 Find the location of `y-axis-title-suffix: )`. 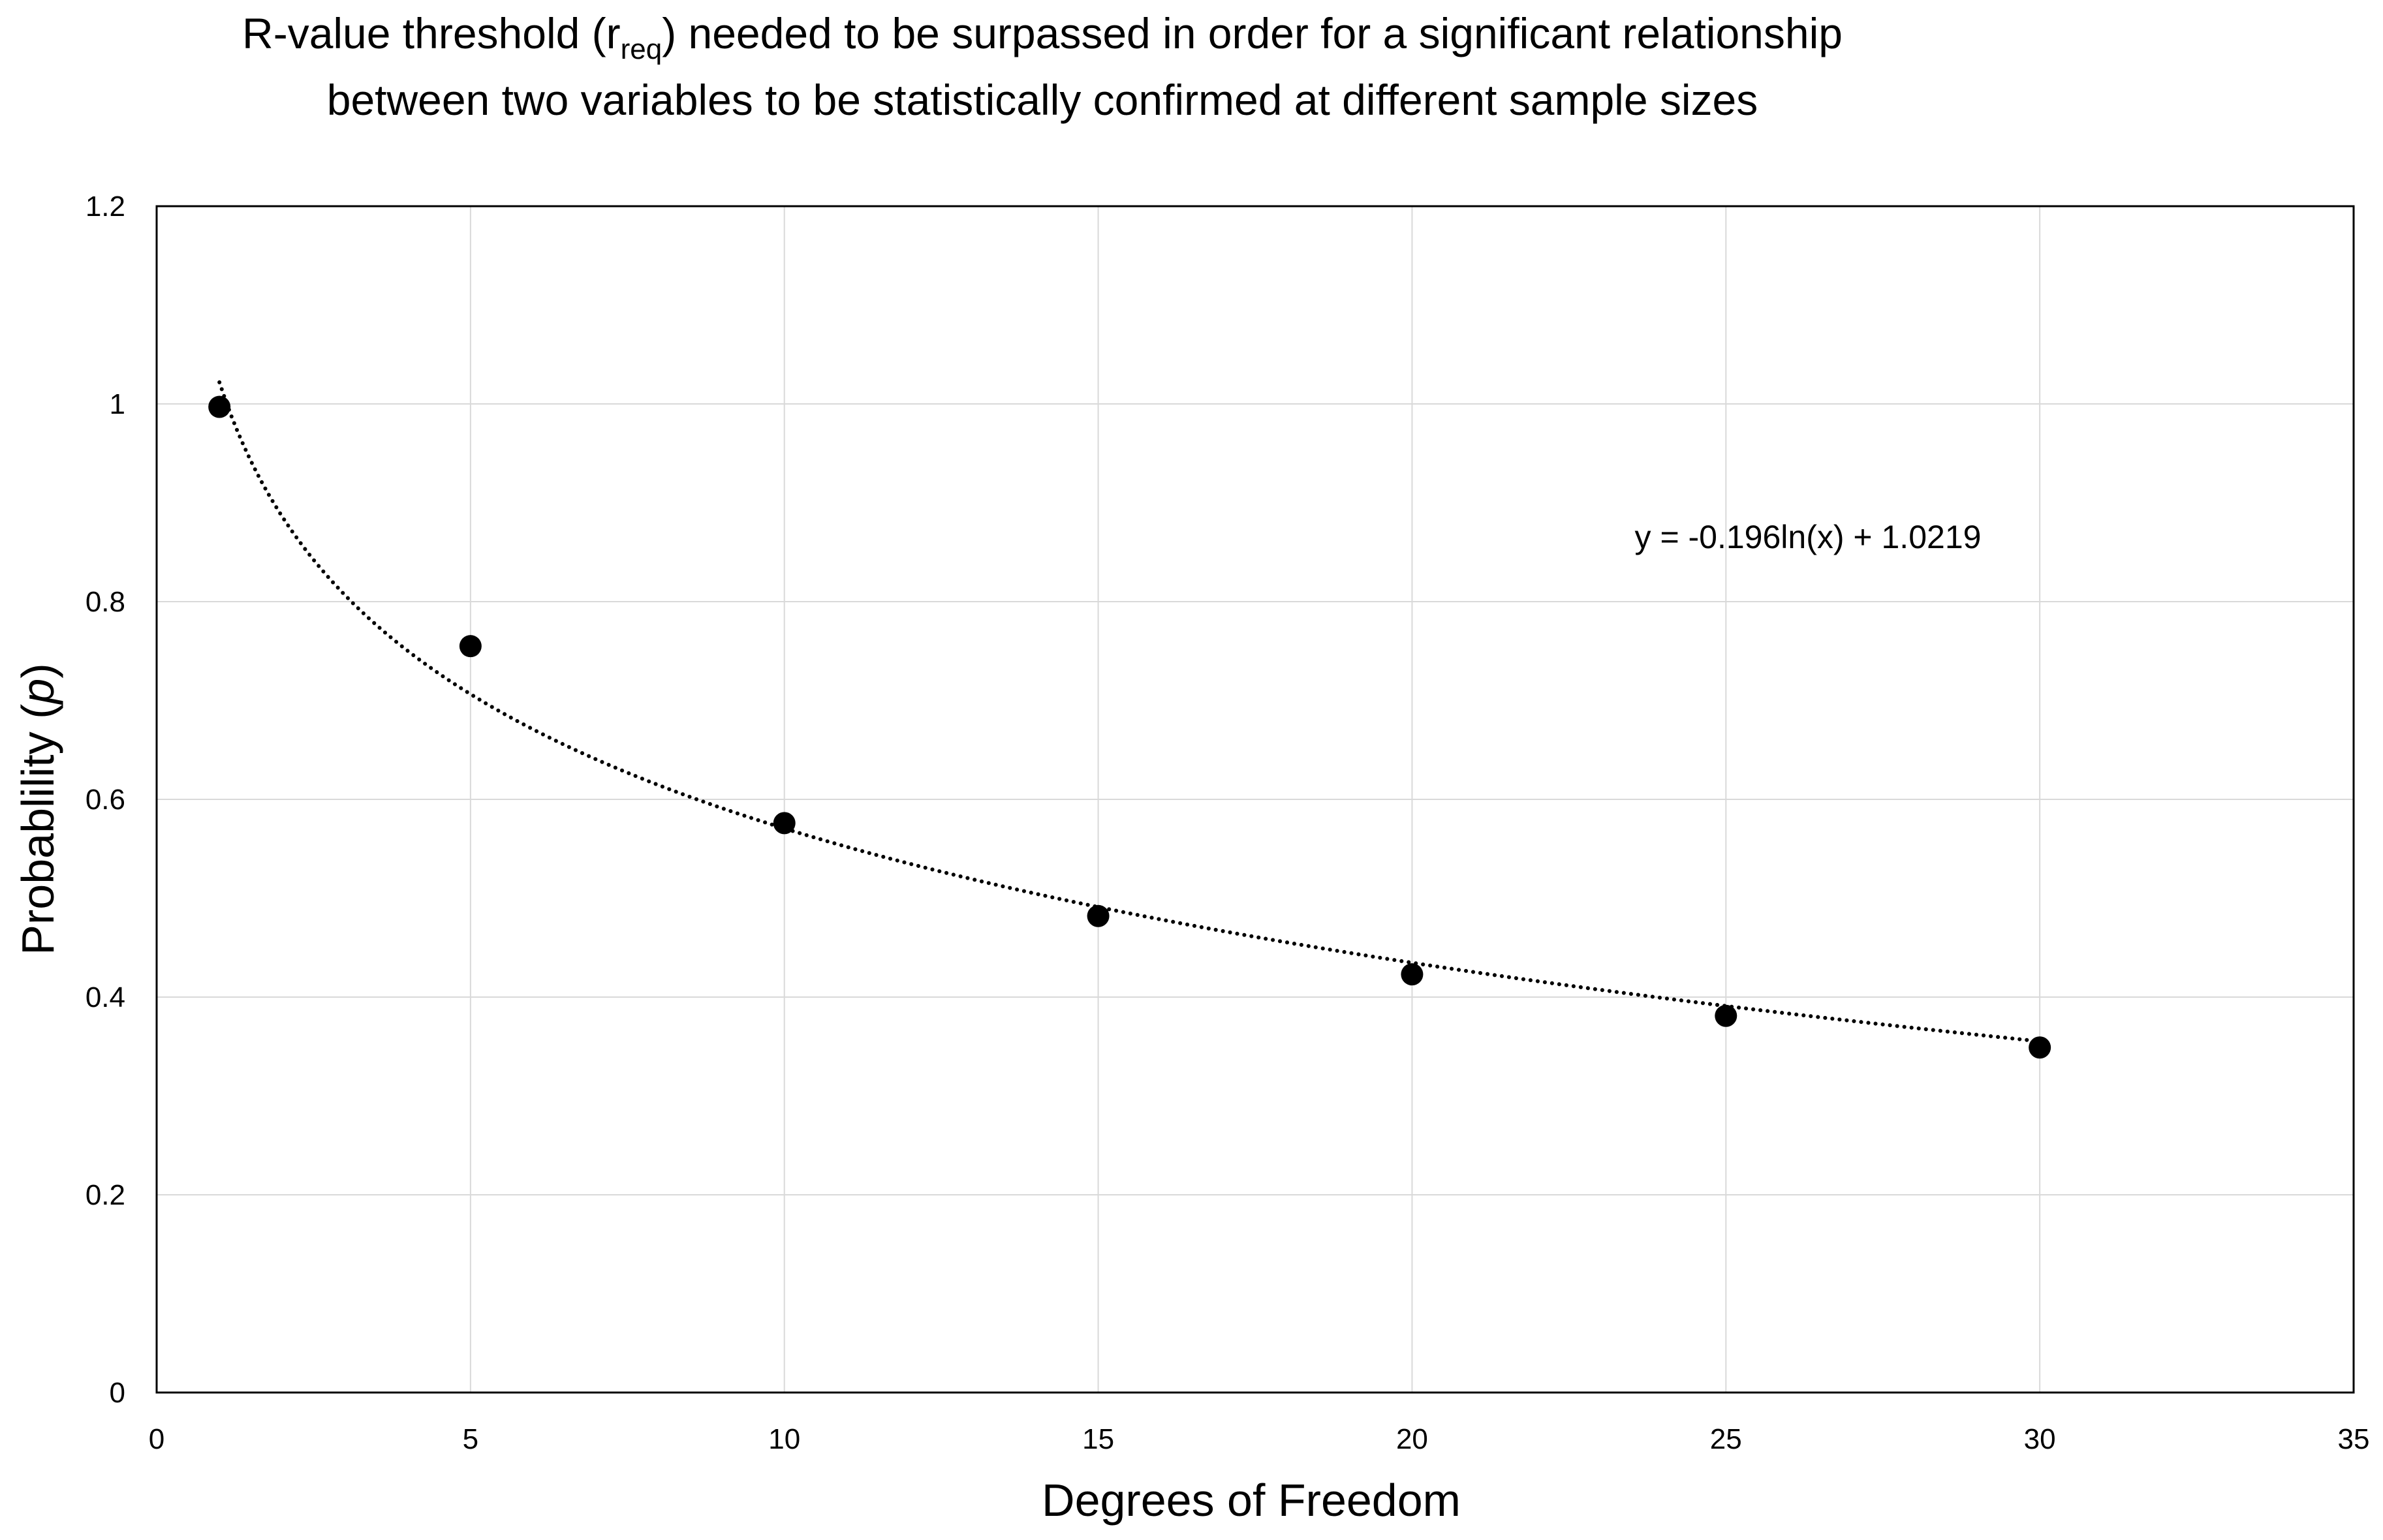

y-axis-title-suffix: ) is located at coordinates (37, 671).